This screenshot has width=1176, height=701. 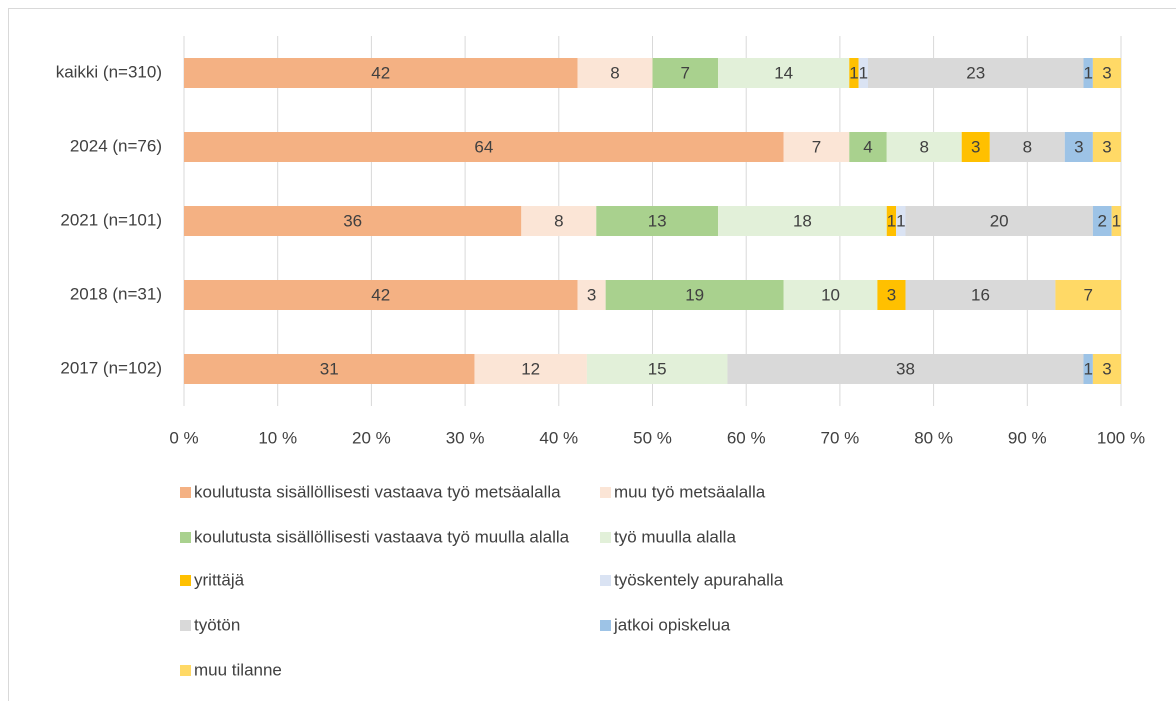 I want to click on legend-label: jatkoi opiskelua, so click(x=672, y=624).